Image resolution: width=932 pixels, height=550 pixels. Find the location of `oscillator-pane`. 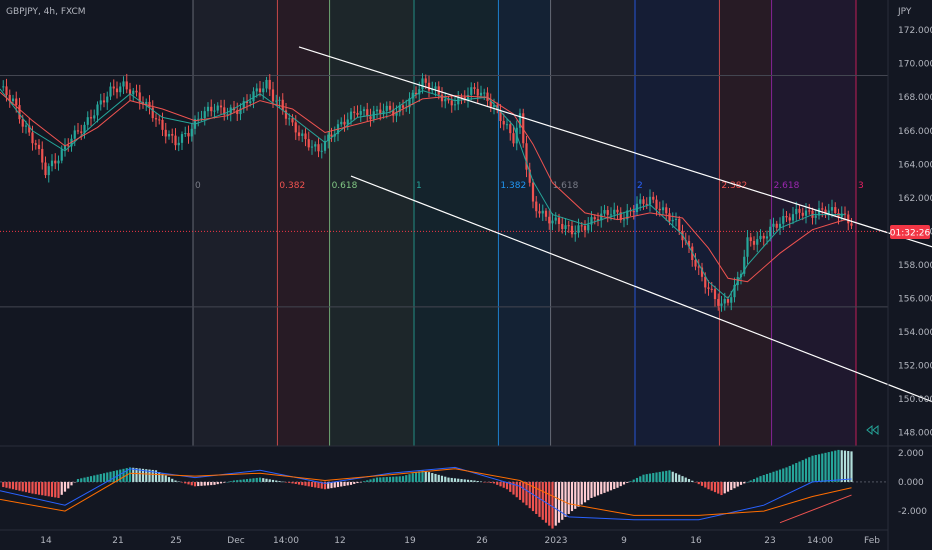

oscillator-pane is located at coordinates (444, 489).